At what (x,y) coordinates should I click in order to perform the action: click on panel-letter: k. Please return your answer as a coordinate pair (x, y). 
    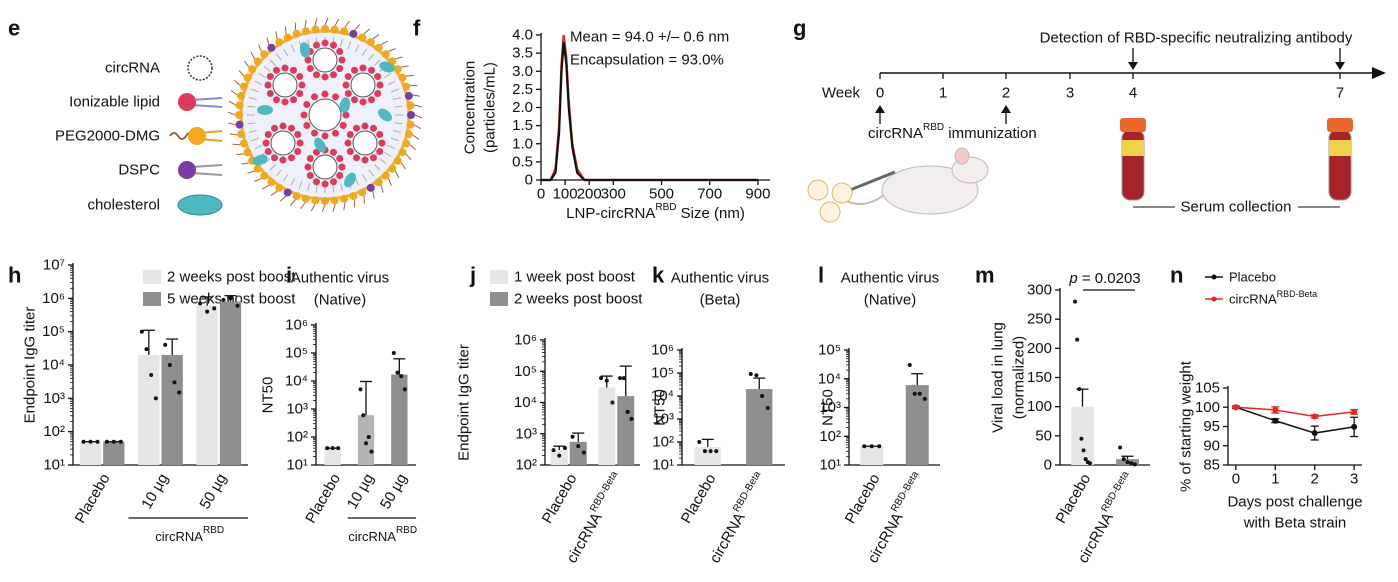
    Looking at the image, I should click on (658, 275).